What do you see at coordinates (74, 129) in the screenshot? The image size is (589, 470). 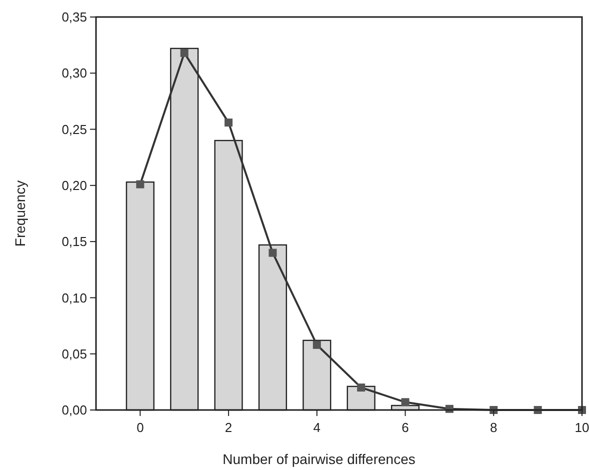 I see `y-tick-label: 0,25` at bounding box center [74, 129].